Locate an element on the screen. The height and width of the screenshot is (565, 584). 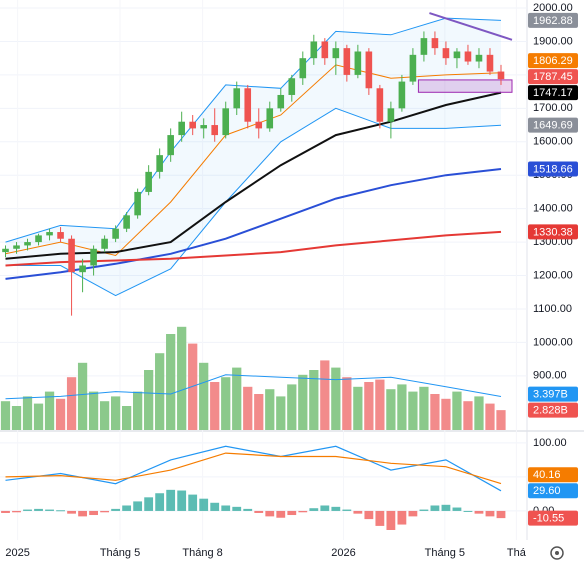
y-tick-label: 1400.00 is located at coordinates (553, 209).